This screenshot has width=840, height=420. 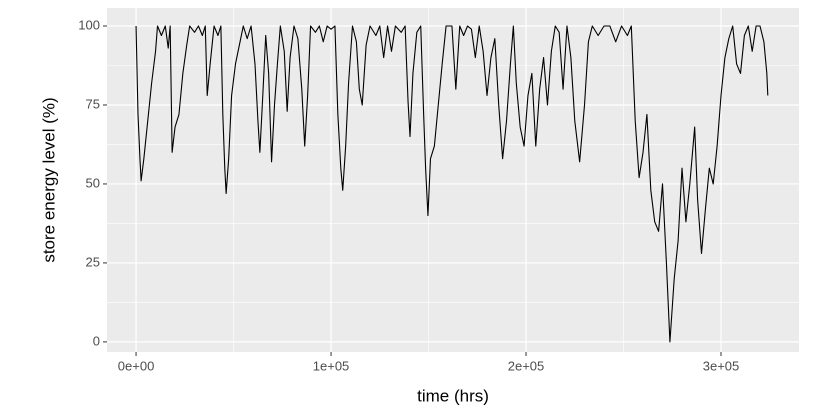 I want to click on y-tick-label: 75, so click(x=93, y=103).